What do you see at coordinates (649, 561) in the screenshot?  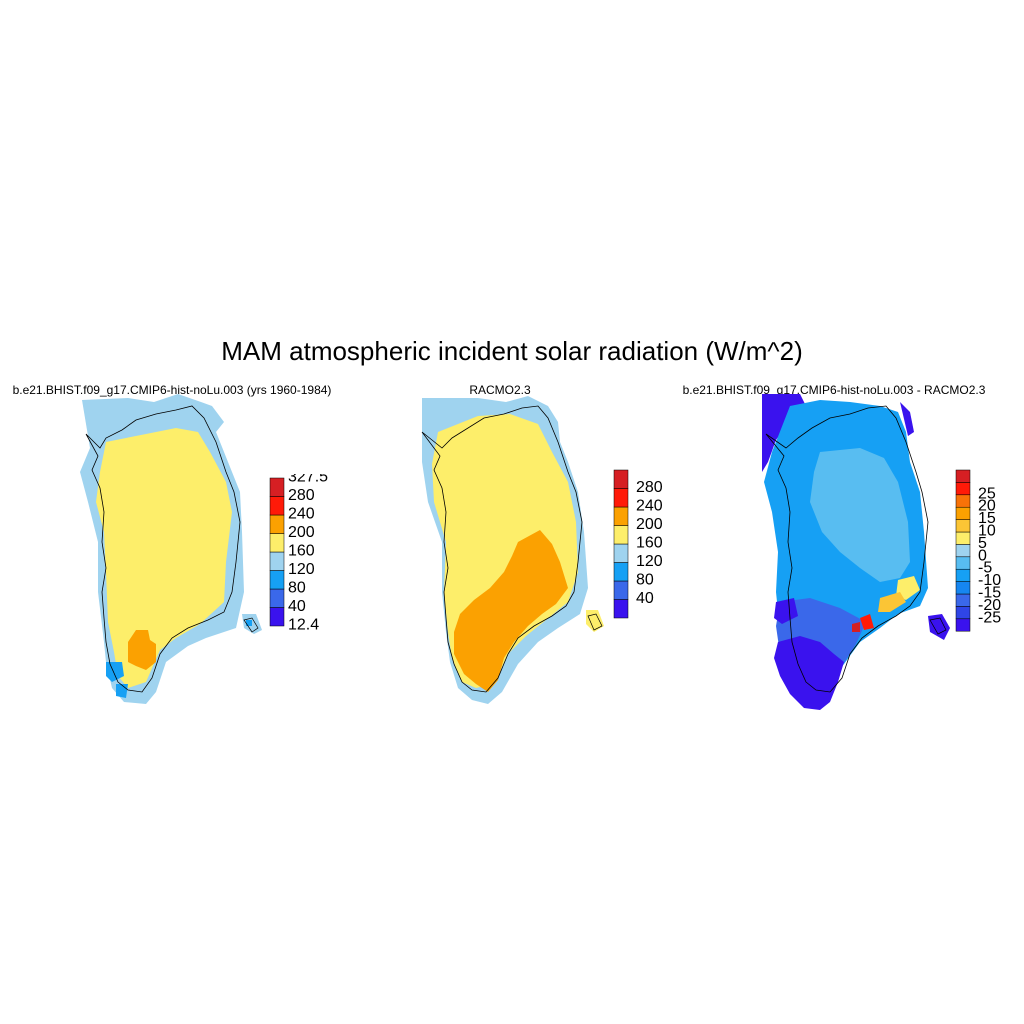 I see `obs-colorbar-tick-label: 120` at bounding box center [649, 561].